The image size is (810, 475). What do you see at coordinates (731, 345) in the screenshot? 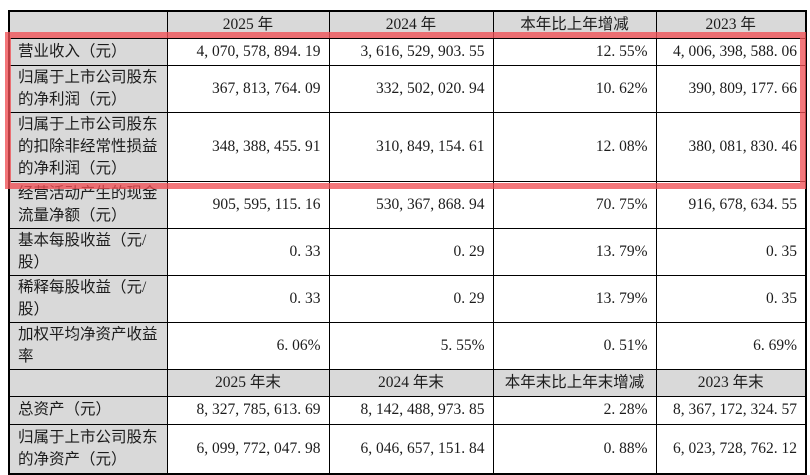
I see `cell-value: 6. 69%` at bounding box center [731, 345].